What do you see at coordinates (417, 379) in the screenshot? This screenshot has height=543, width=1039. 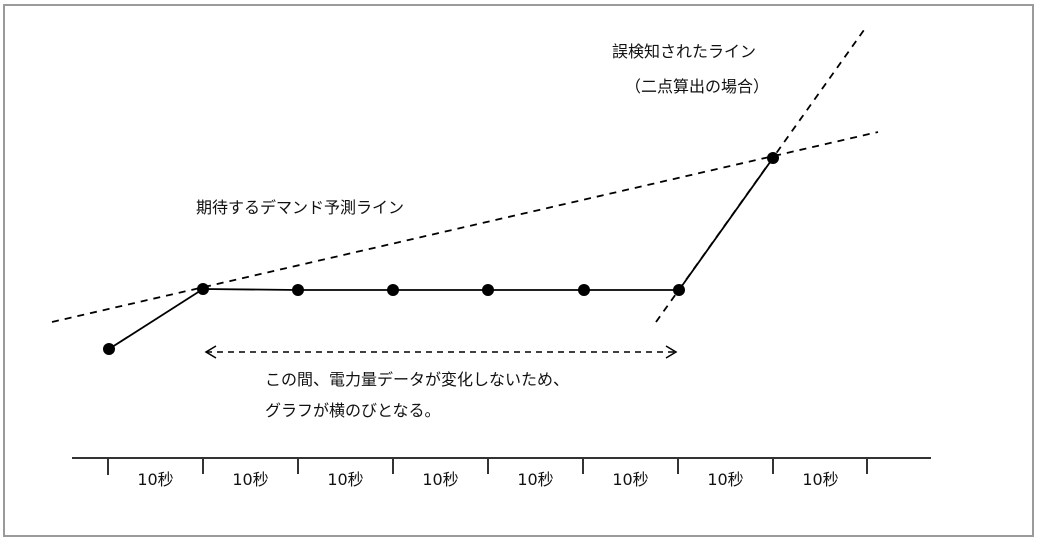 I see `flat-note-line1: この間、電力量データが変化しないため、` at bounding box center [417, 379].